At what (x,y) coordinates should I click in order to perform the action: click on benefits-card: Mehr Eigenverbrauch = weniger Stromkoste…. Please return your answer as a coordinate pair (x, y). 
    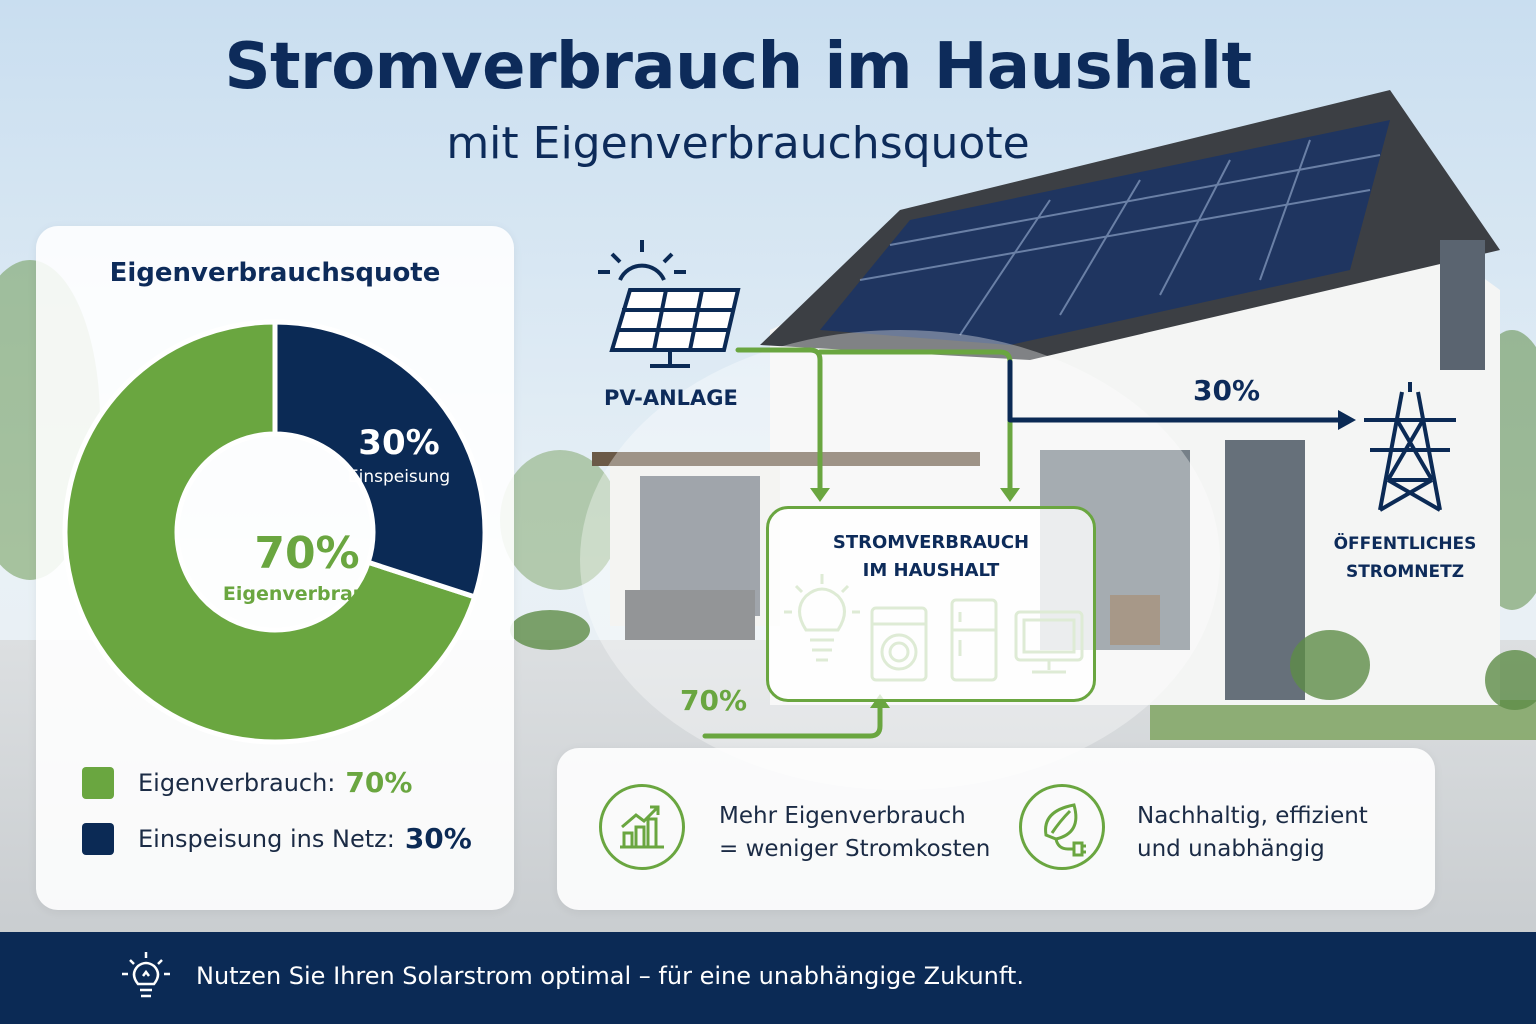
    Looking at the image, I should click on (996, 829).